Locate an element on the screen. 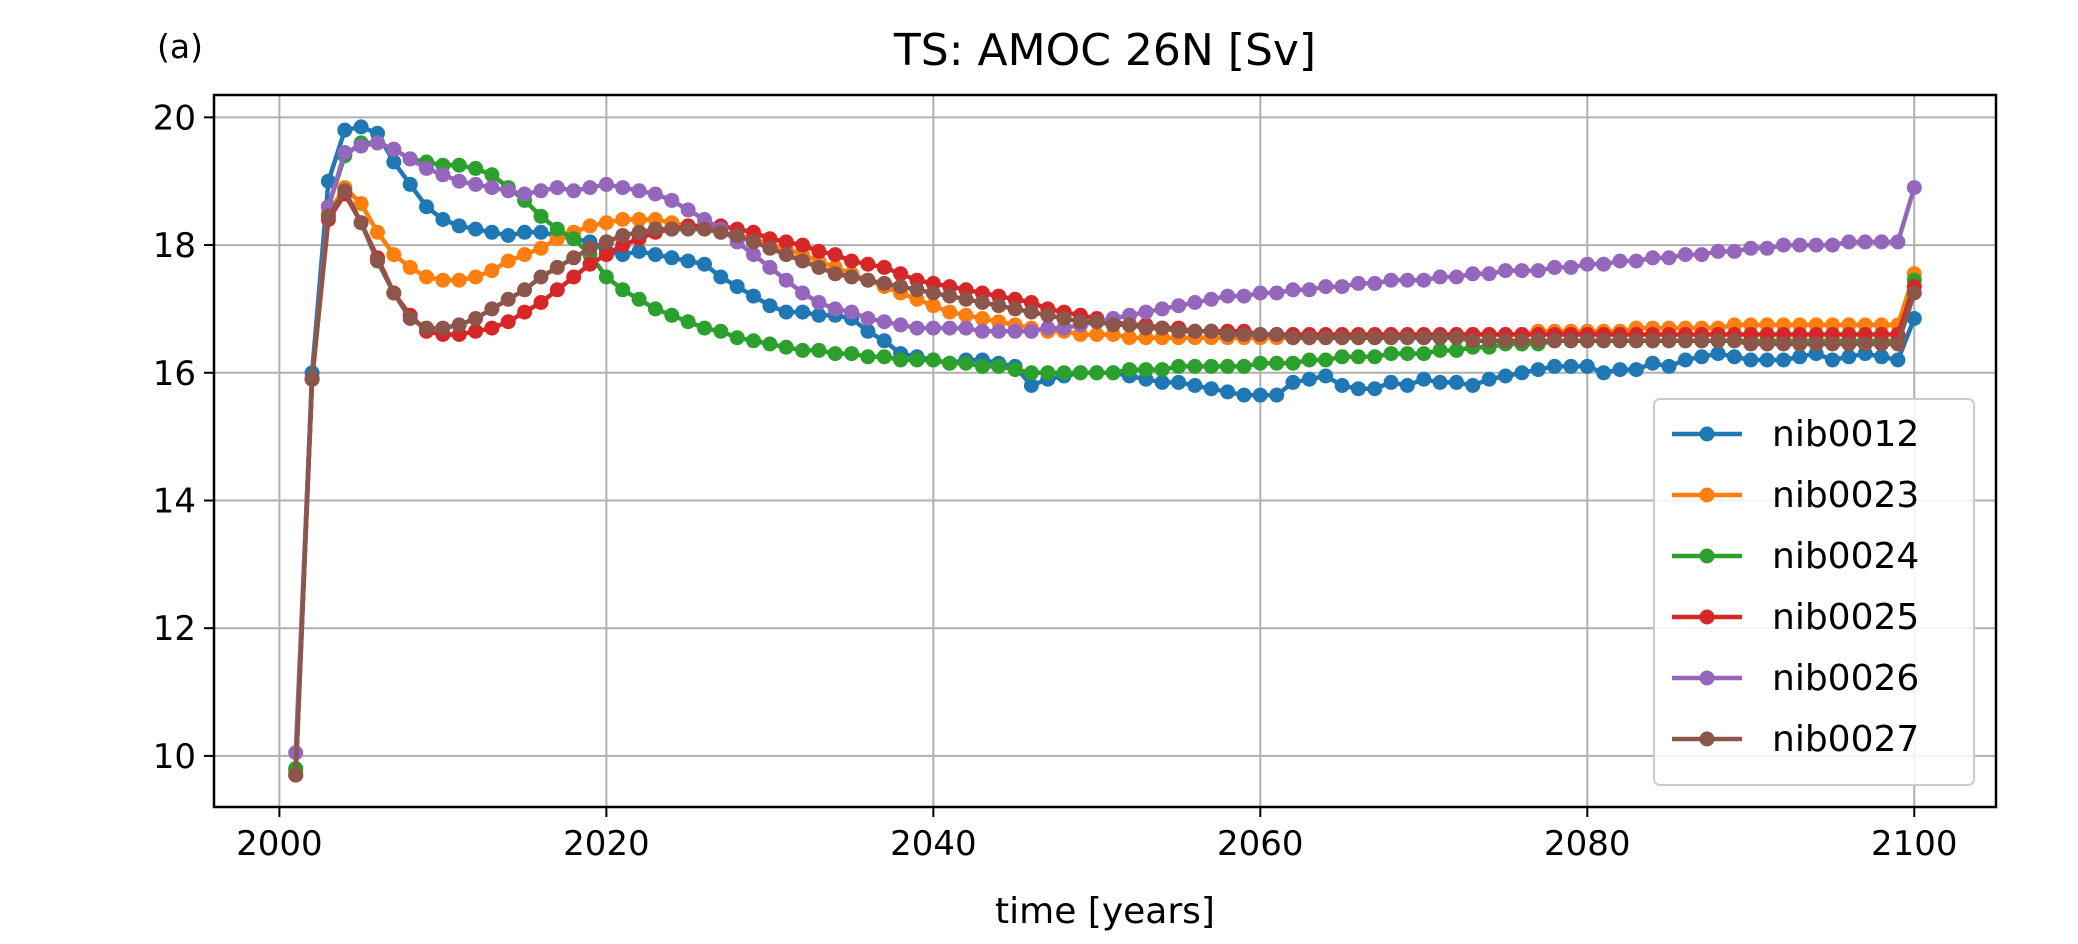  y-tick-label: 14 is located at coordinates (174, 501).